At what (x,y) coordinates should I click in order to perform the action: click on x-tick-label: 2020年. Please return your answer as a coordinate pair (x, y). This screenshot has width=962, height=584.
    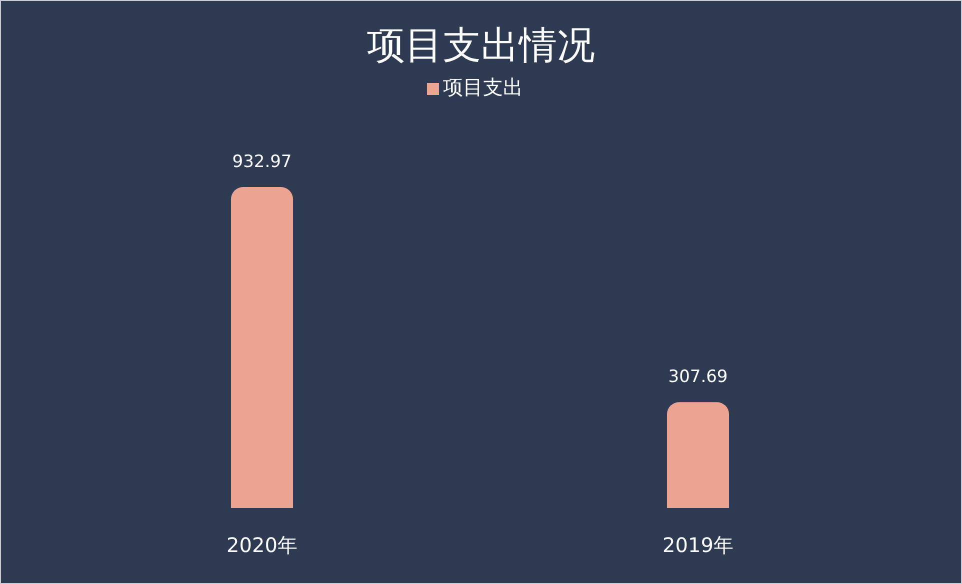
    Looking at the image, I should click on (262, 545).